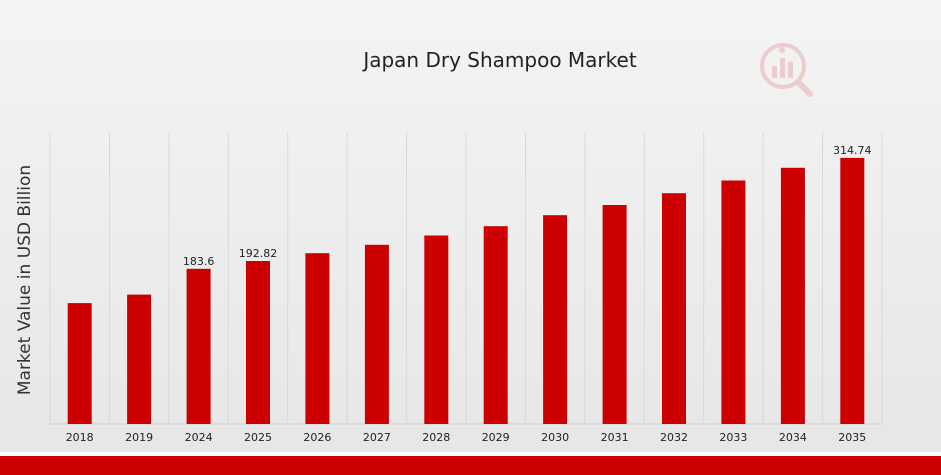 This screenshot has width=941, height=475. What do you see at coordinates (377, 437) in the screenshot?
I see `x-tick-label: 2027` at bounding box center [377, 437].